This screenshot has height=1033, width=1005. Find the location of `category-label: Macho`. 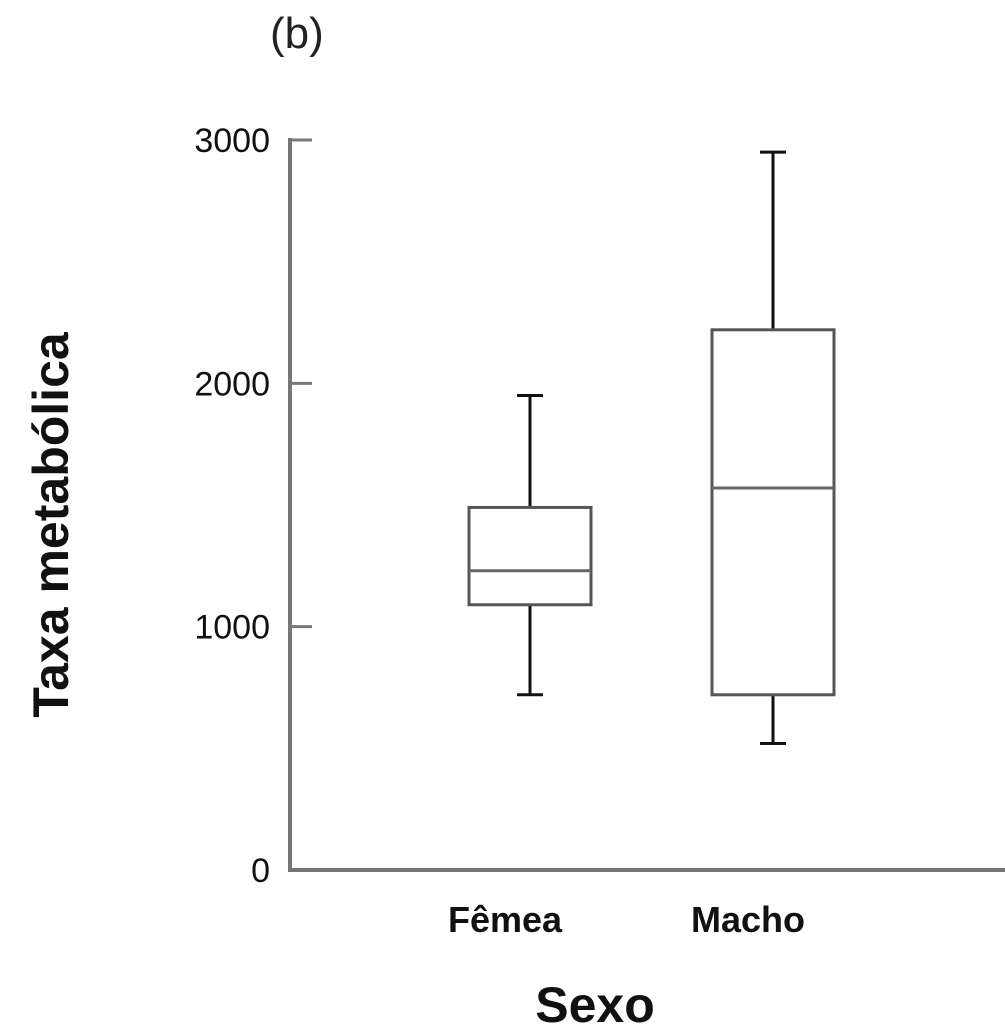

category-label: Macho is located at coordinates (748, 919).